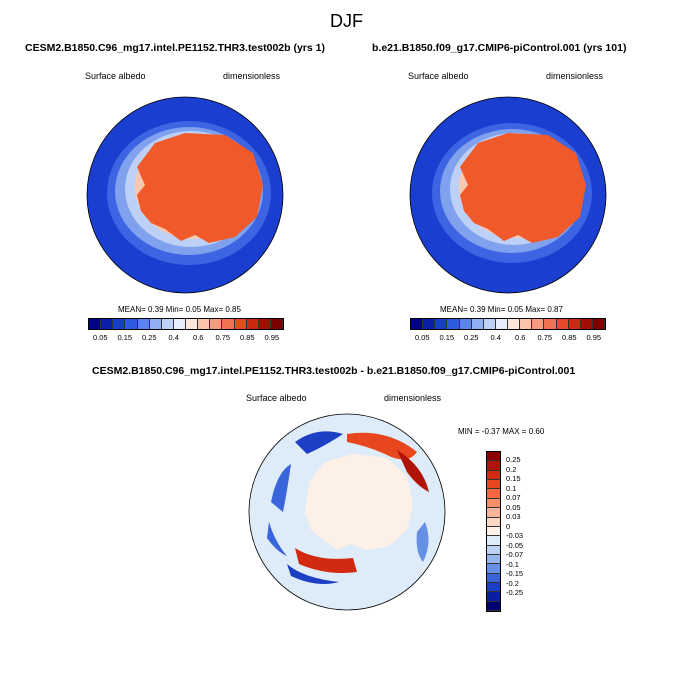 The height and width of the screenshot is (694, 694). I want to click on colorbar-tick-label: 0, so click(508, 526).